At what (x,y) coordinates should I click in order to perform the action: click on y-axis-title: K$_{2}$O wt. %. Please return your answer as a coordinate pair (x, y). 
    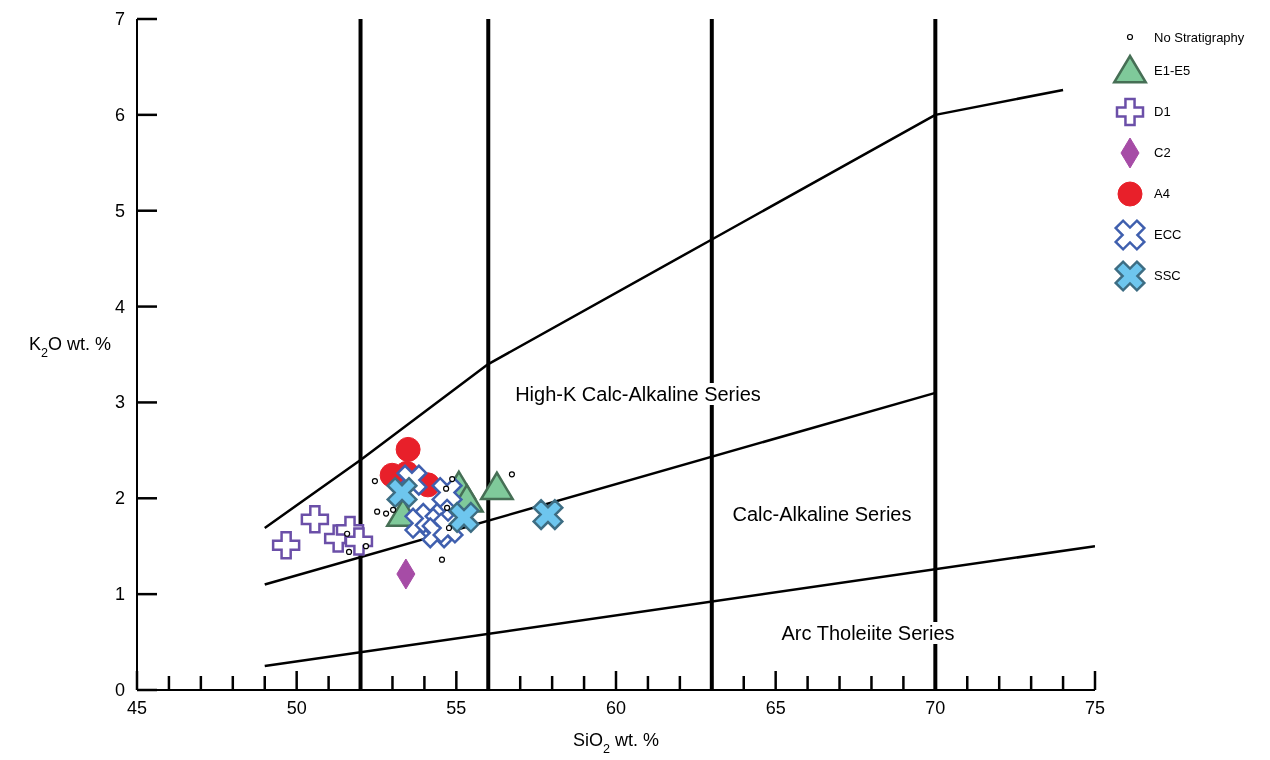
    Looking at the image, I should click on (70, 346).